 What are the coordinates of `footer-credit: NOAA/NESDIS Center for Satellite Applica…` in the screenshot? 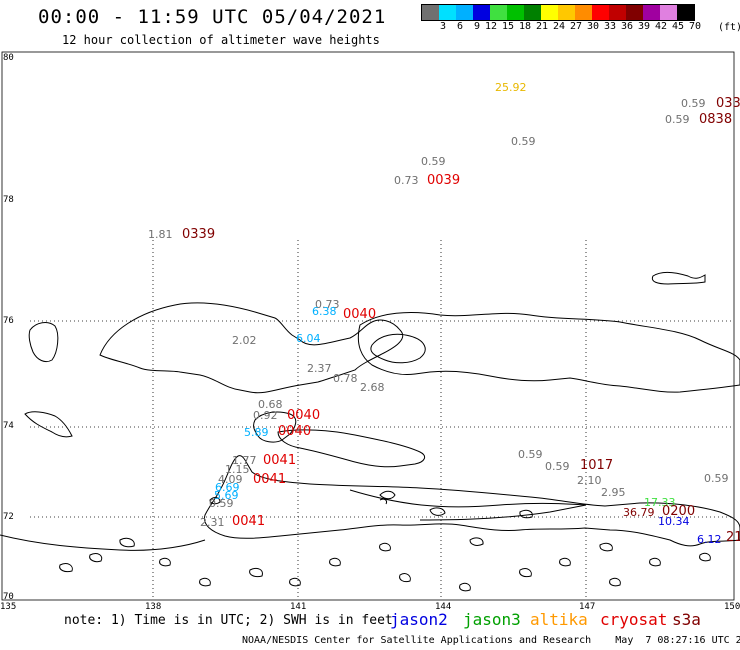 It's located at (491, 640).